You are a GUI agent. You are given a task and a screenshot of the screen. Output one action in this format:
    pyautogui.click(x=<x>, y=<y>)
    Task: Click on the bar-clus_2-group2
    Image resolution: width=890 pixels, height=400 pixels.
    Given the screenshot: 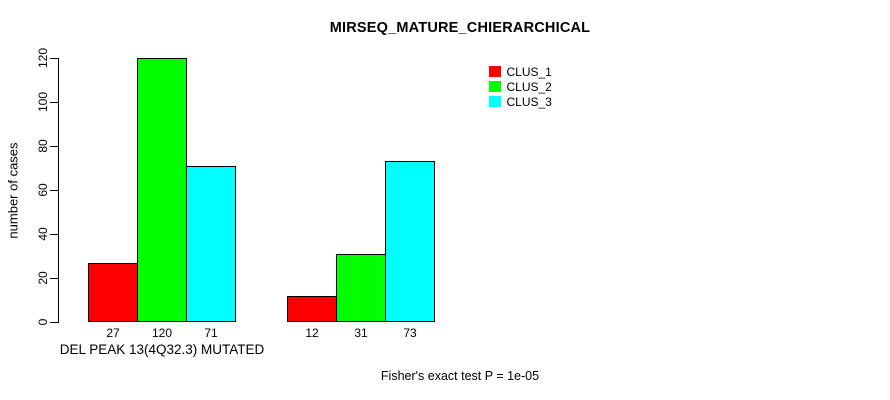 What is the action you would take?
    pyautogui.click(x=361, y=288)
    